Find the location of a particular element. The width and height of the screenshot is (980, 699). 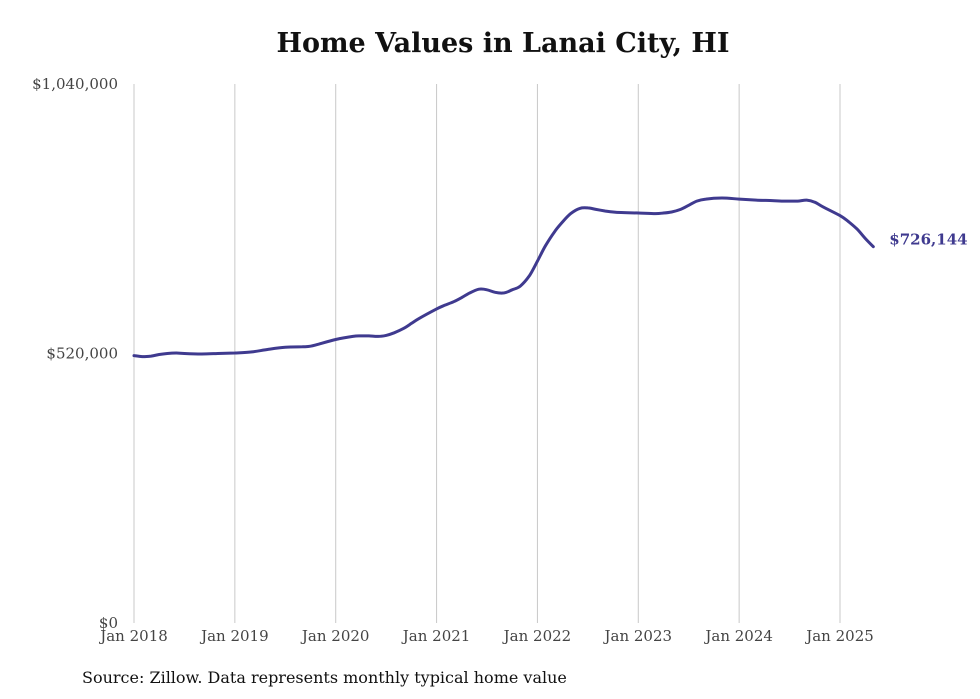

y-tick-label-0: $0 is located at coordinates (108, 623).